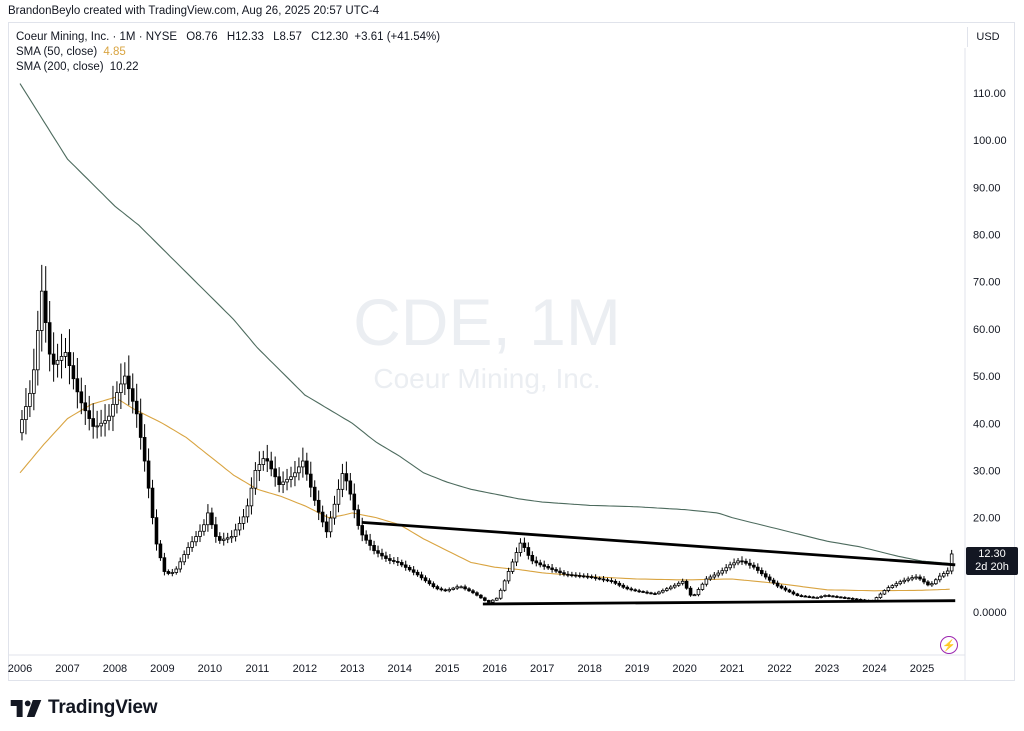 The image size is (1024, 731). Describe the element at coordinates (487, 322) in the screenshot. I see `watermark-ticker: CDE, 1M` at that location.